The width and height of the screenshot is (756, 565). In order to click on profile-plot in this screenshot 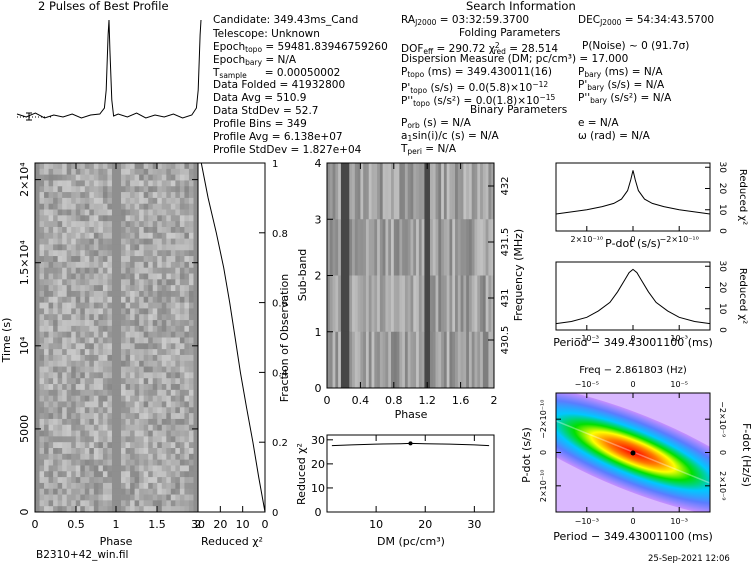, I will do `click(109, 70)`.